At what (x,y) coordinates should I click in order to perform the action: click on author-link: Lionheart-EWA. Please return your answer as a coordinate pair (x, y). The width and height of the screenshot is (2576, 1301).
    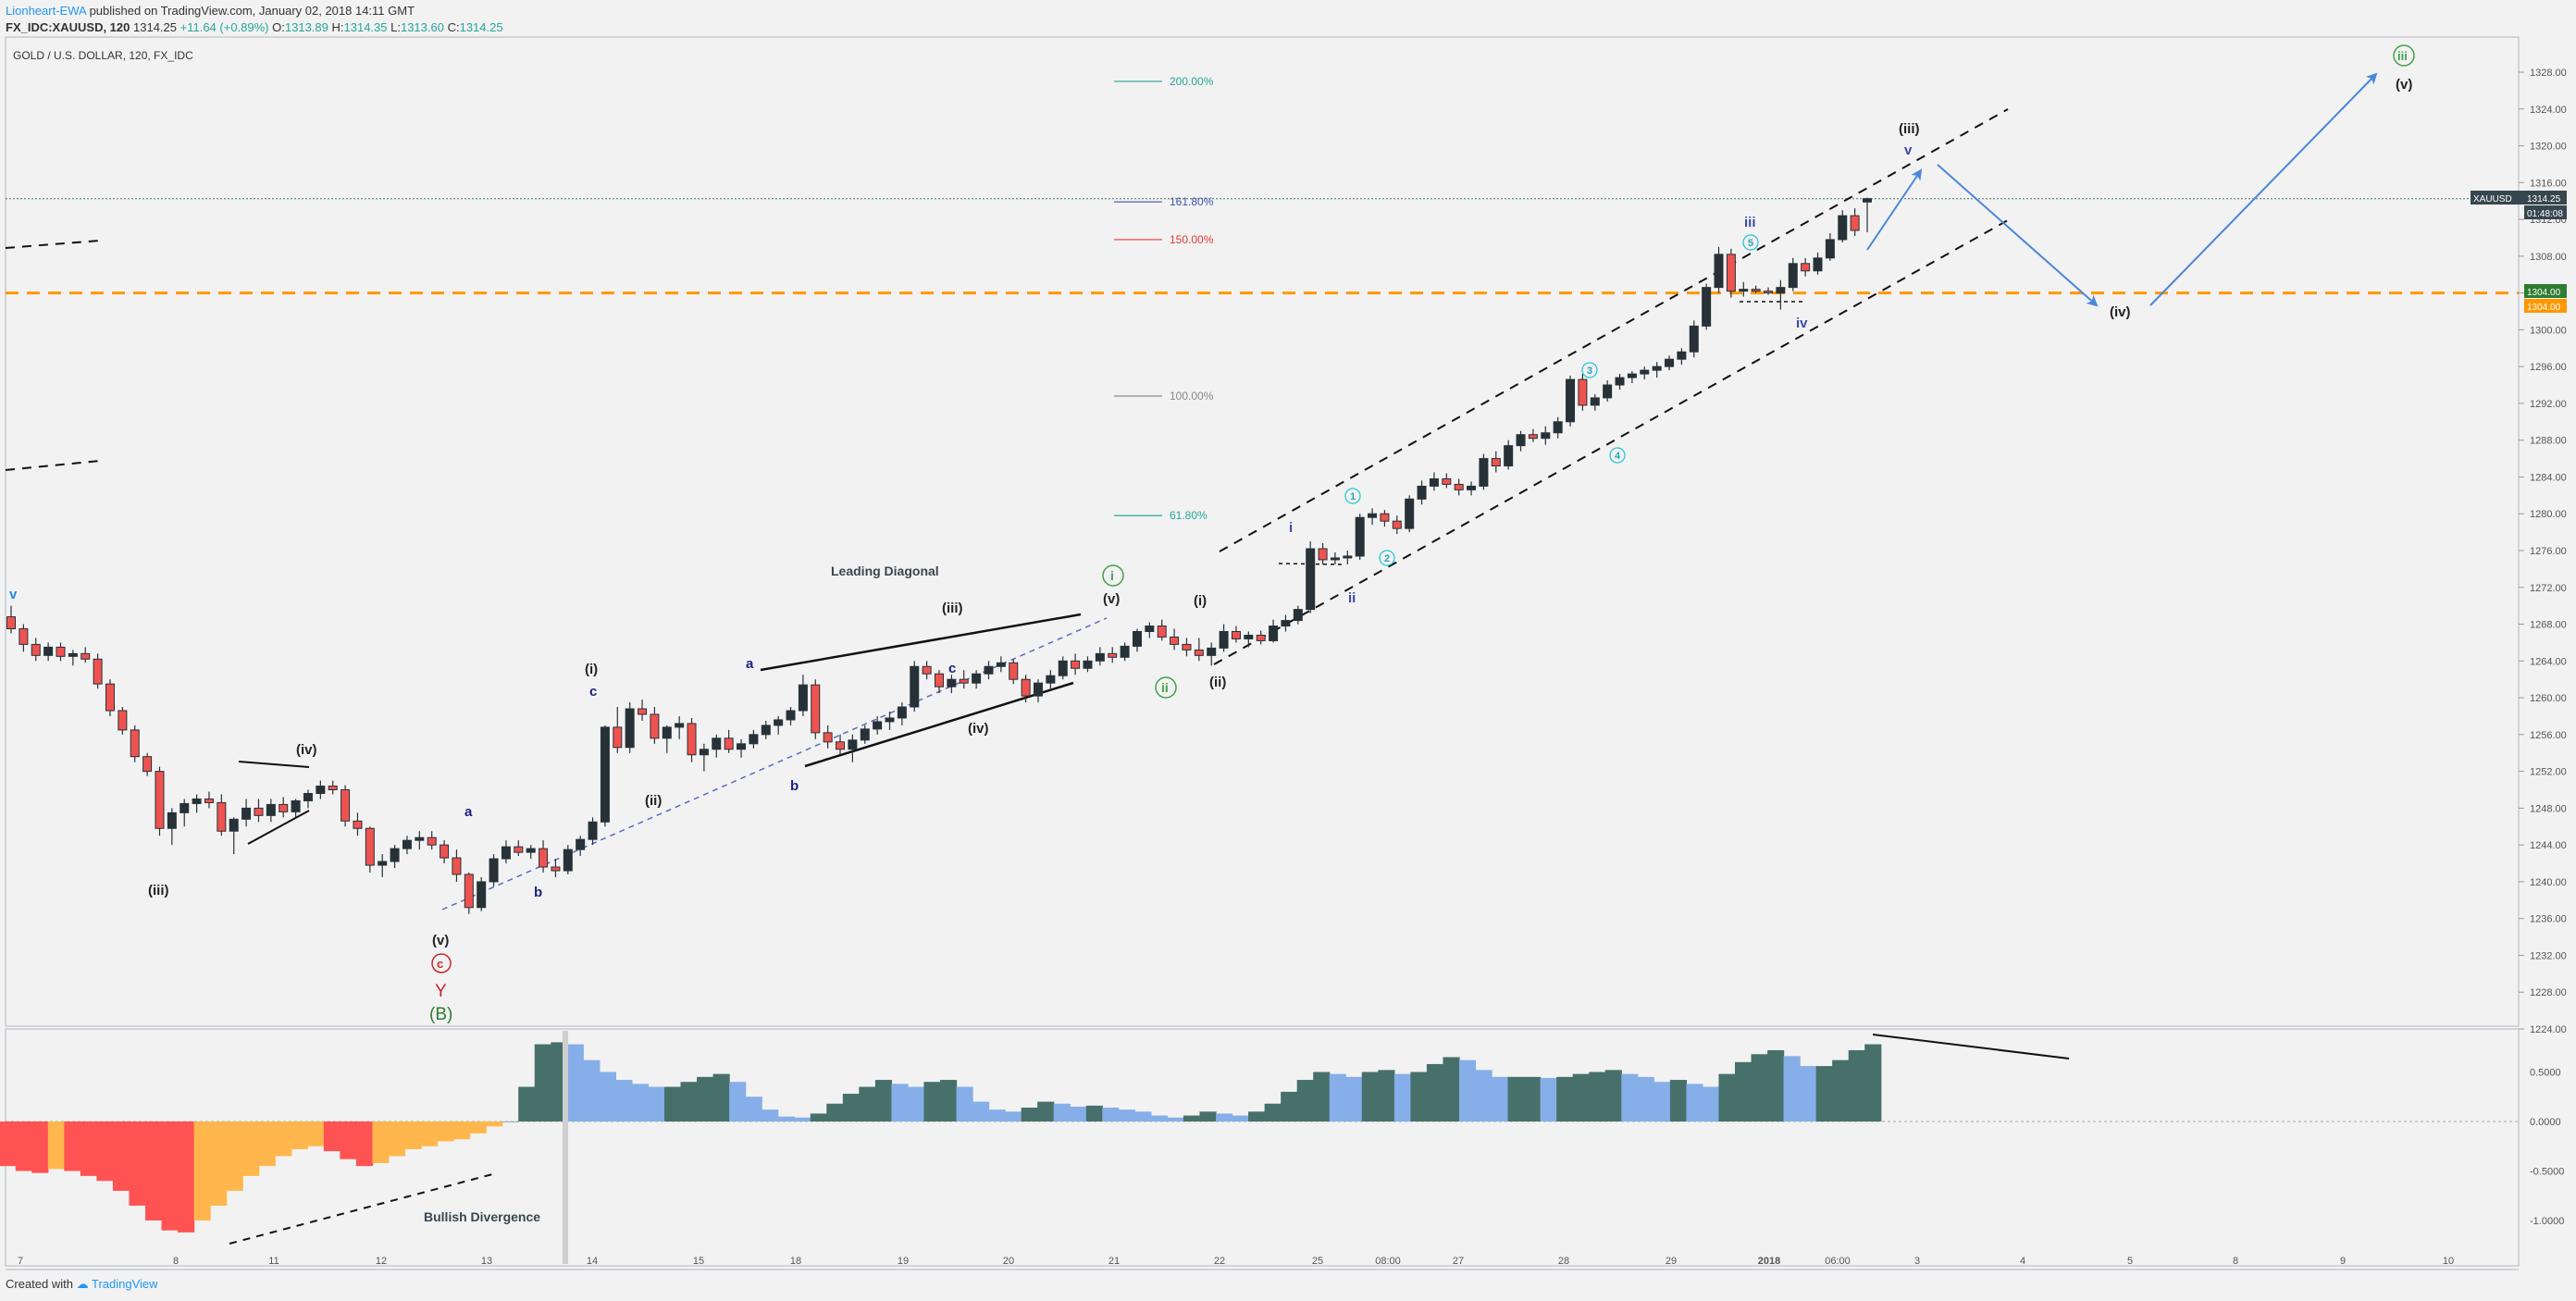
    Looking at the image, I should click on (46, 11).